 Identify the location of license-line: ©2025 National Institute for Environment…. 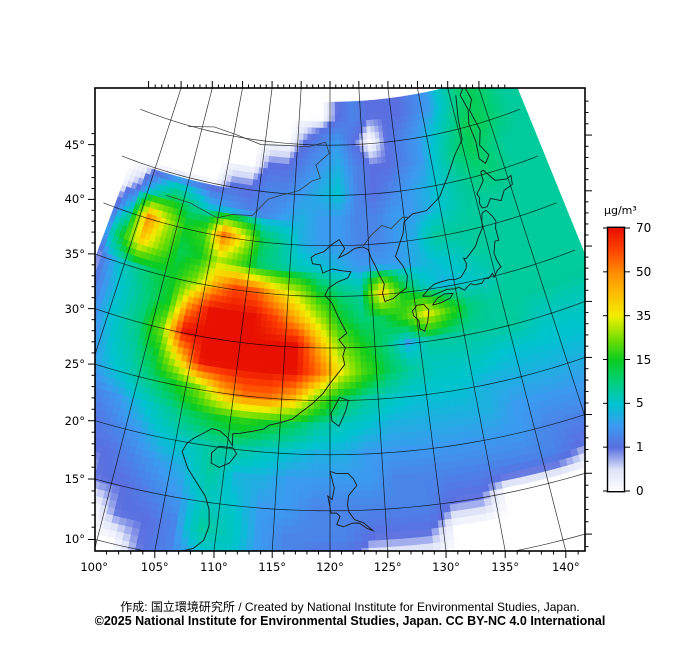
(350, 621).